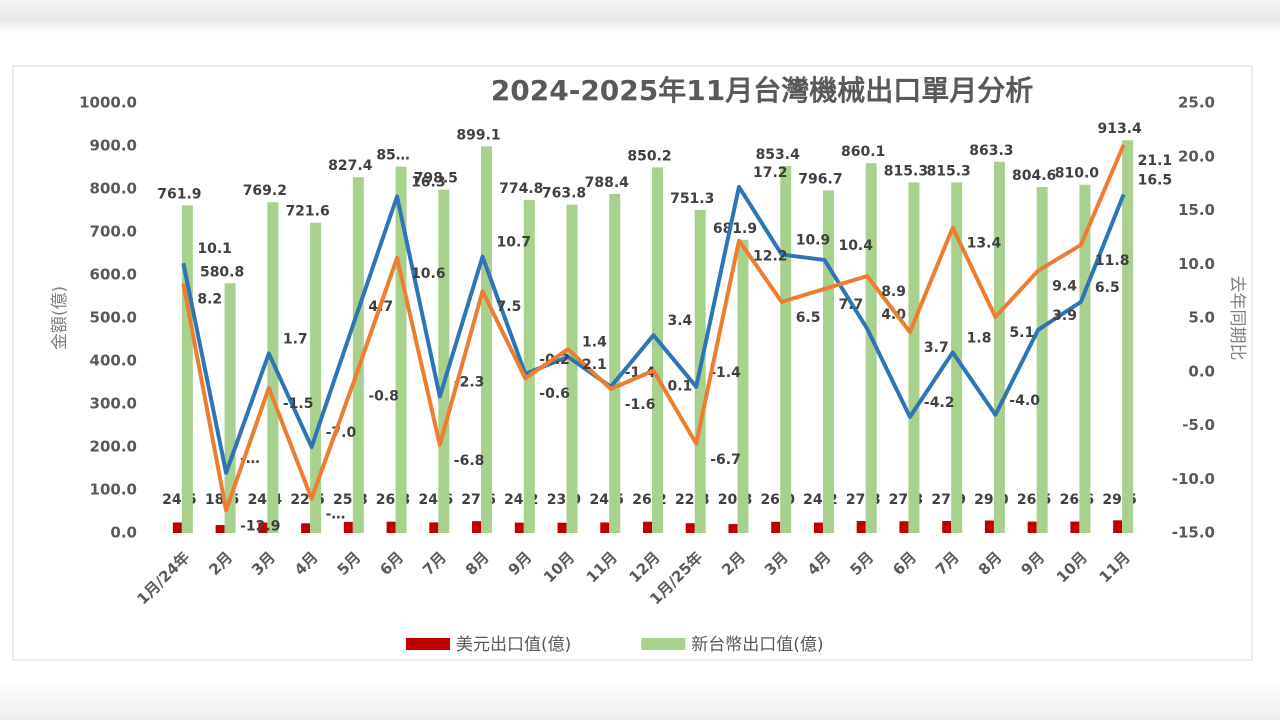  I want to click on value-label: 763.8, so click(564, 194).